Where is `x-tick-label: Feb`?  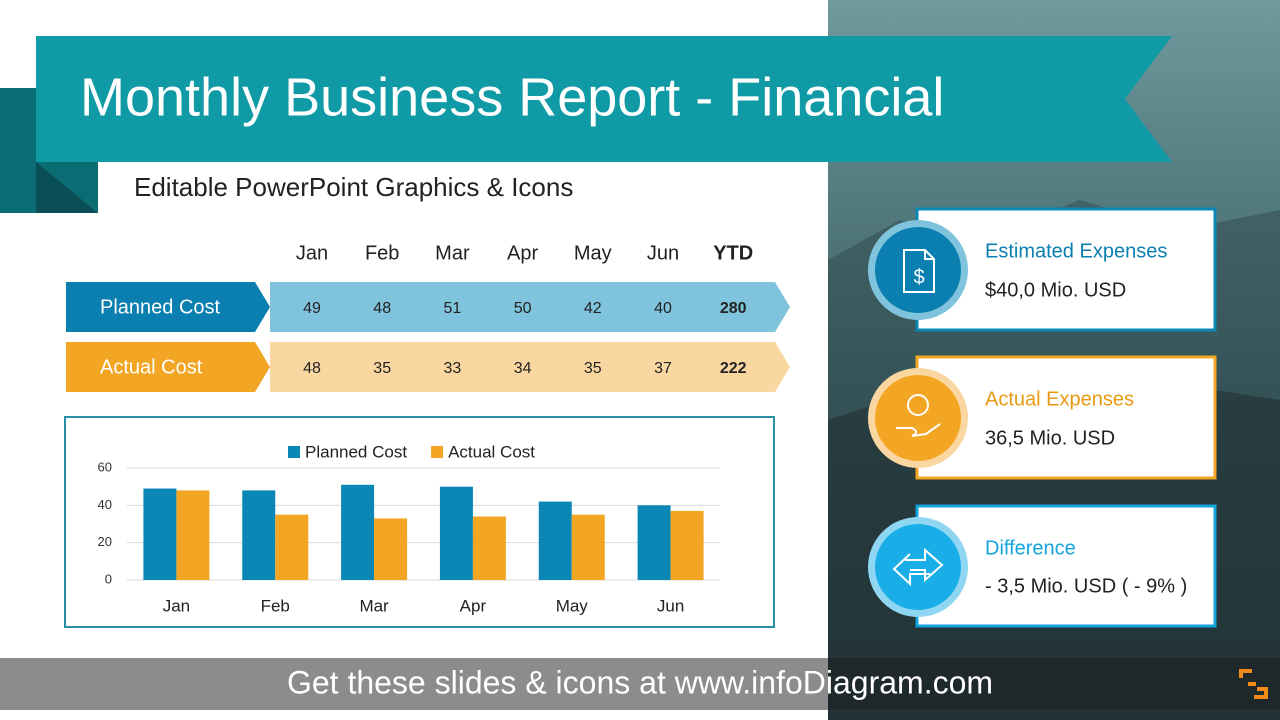
x-tick-label: Feb is located at coordinates (275, 605).